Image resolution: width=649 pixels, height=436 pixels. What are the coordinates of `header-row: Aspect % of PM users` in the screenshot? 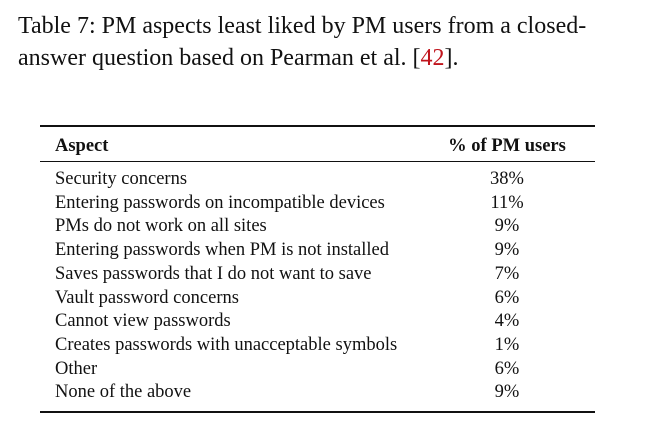 It's located at (317, 143).